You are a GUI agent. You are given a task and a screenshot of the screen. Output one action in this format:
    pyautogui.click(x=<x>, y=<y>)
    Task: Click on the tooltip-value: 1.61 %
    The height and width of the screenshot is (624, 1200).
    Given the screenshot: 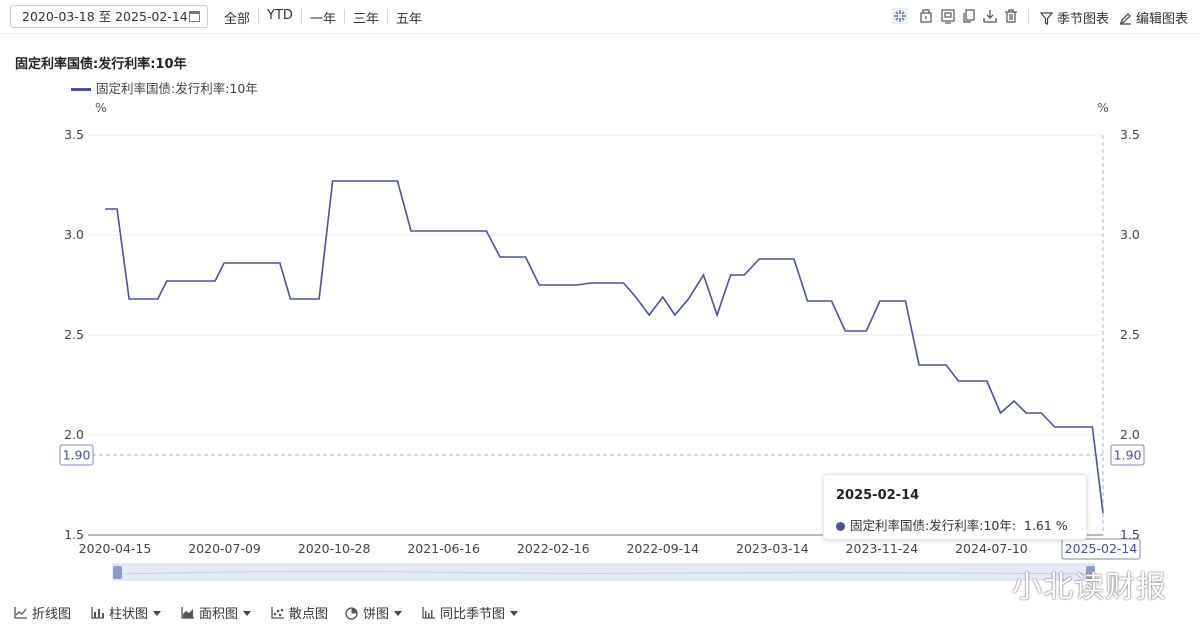 What is the action you would take?
    pyautogui.click(x=1046, y=525)
    